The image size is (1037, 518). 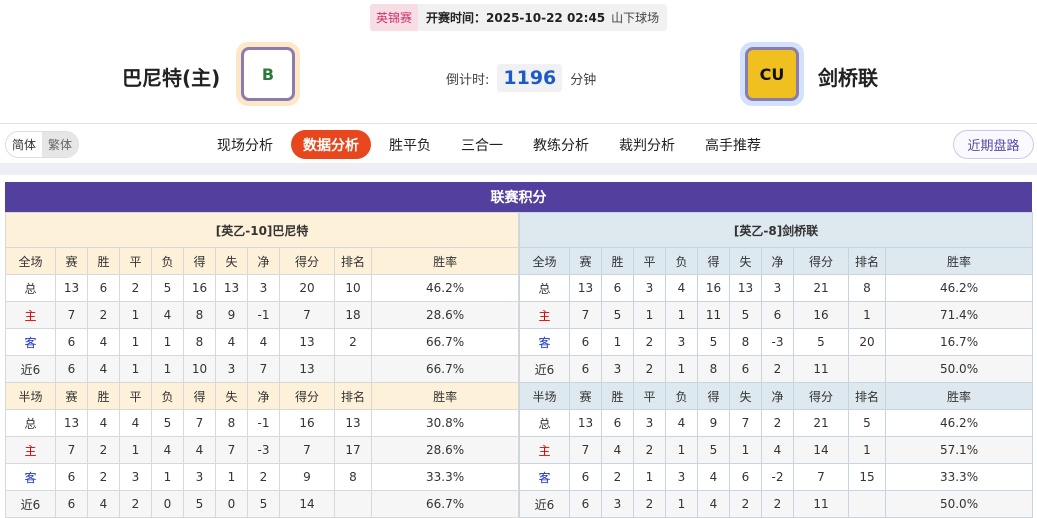 I want to click on away-team-logo: CU, so click(x=772, y=74).